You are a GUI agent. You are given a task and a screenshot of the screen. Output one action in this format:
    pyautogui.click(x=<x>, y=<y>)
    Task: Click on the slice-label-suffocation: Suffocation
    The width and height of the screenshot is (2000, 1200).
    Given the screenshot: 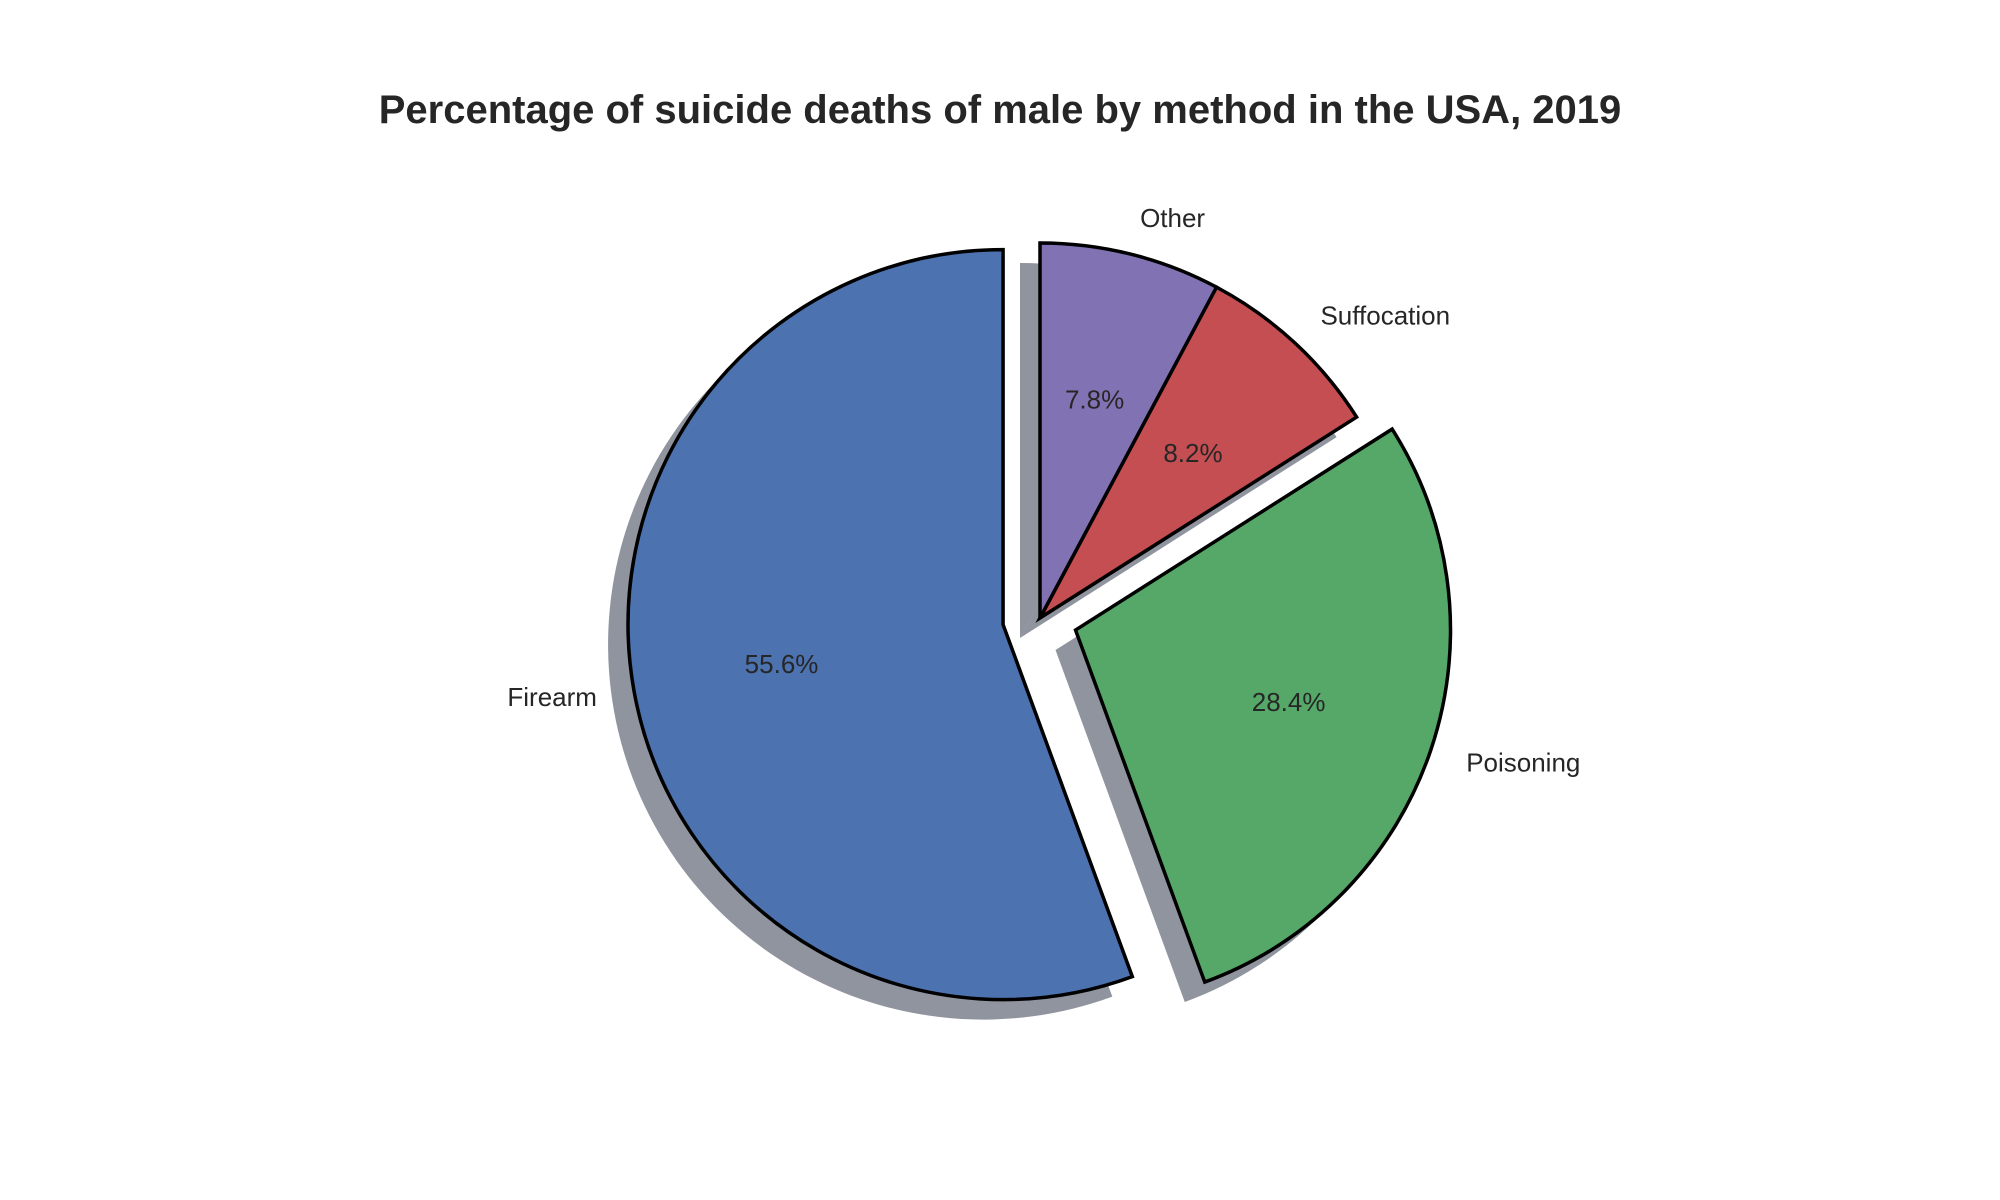 What is the action you would take?
    pyautogui.click(x=1385, y=316)
    